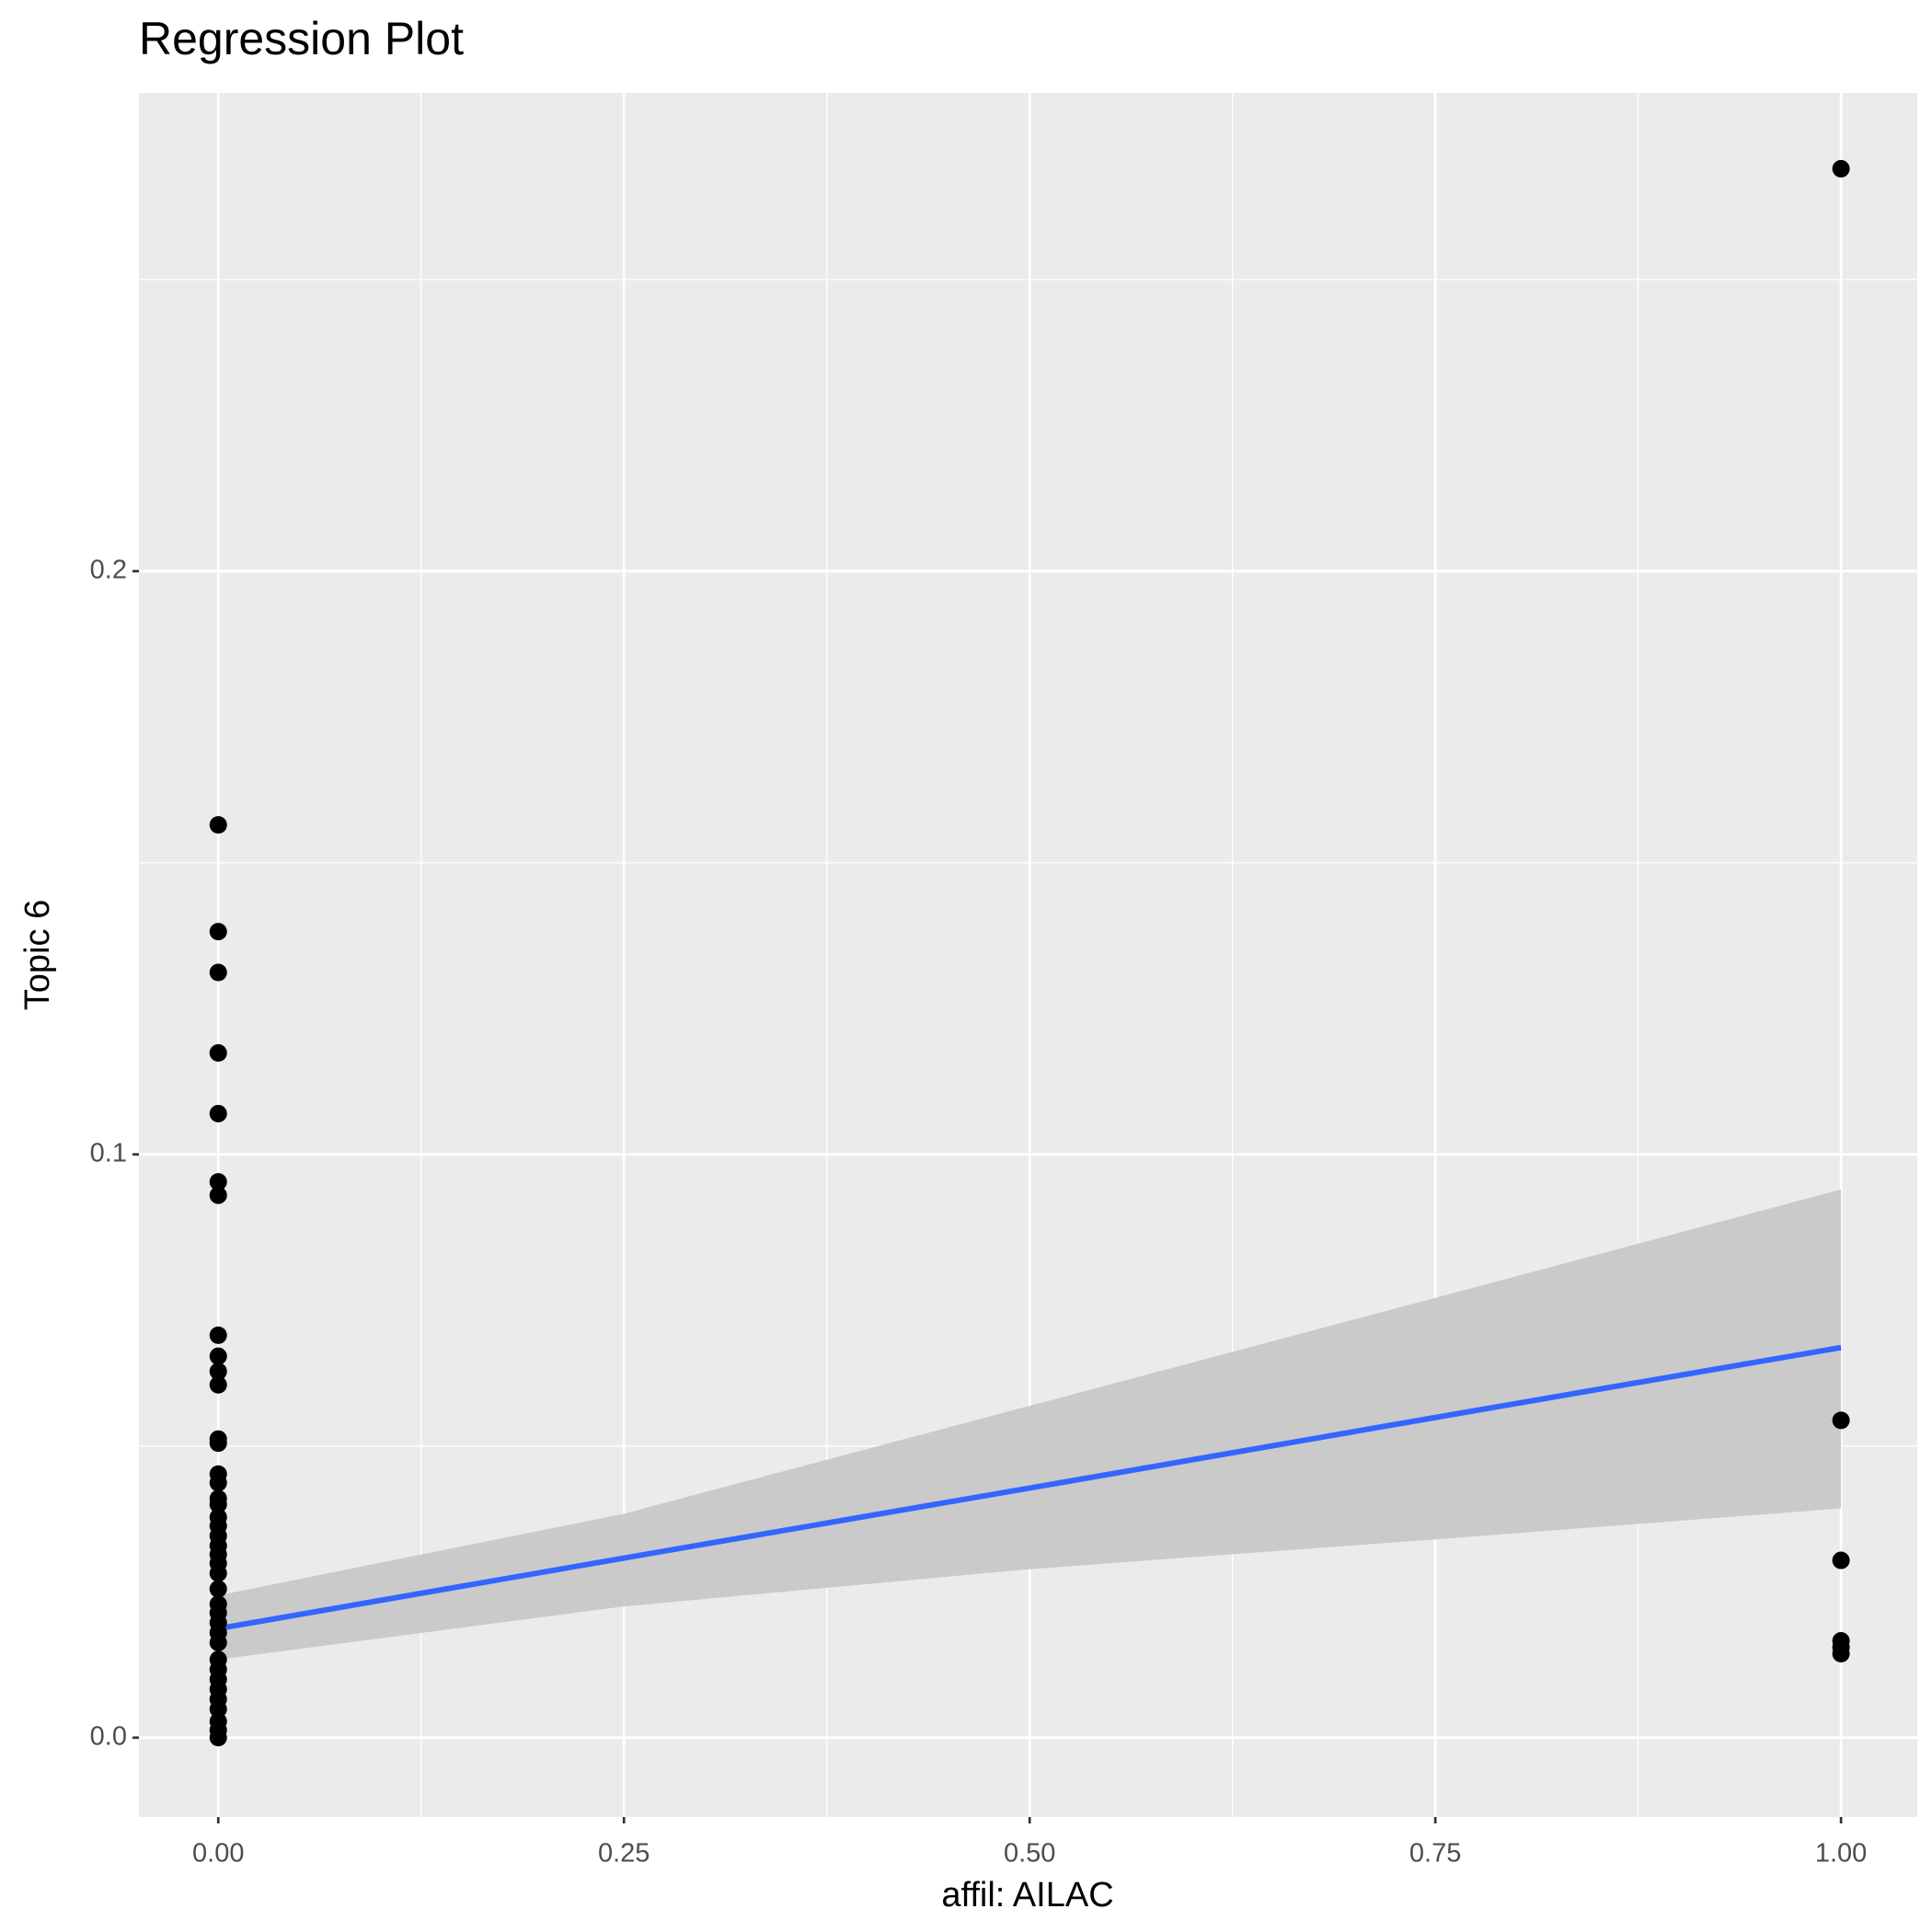 The width and height of the screenshot is (1932, 1932). I want to click on chart-title: Regression Plot, so click(301, 38).